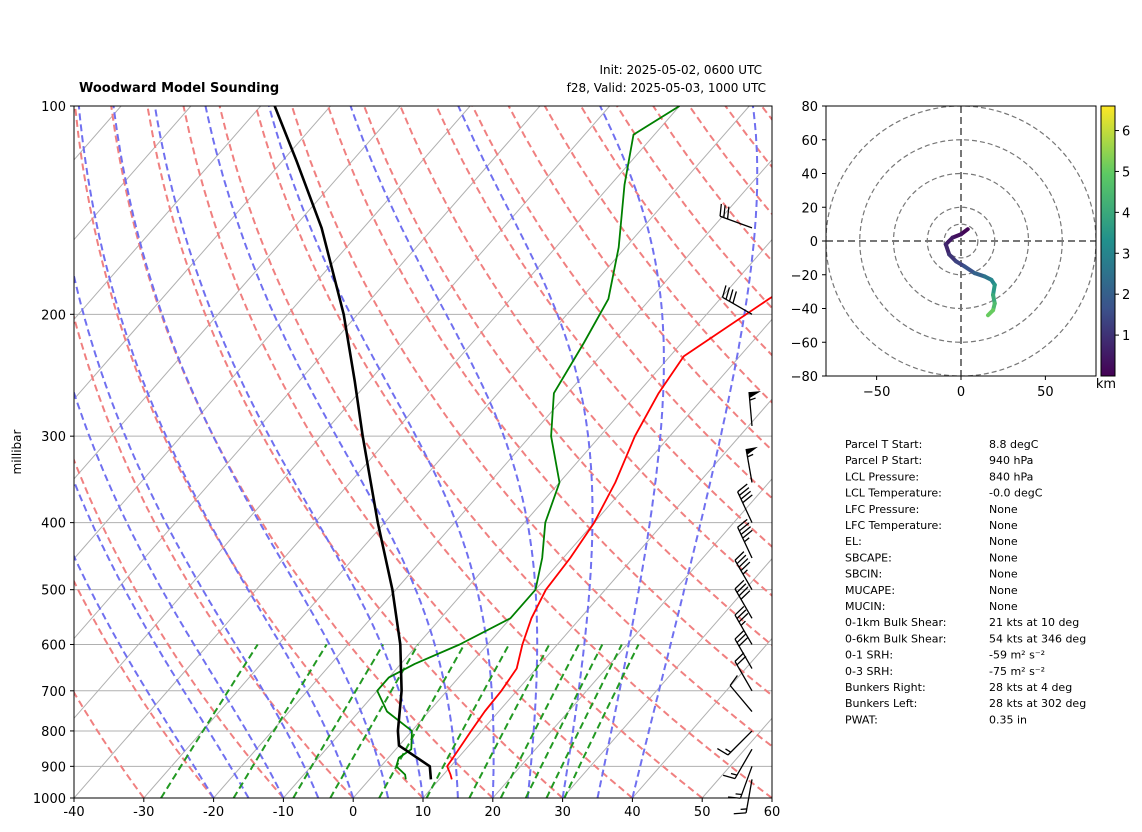  Describe the element at coordinates (853, 541) in the screenshot. I see `stats-label: EL:` at that location.